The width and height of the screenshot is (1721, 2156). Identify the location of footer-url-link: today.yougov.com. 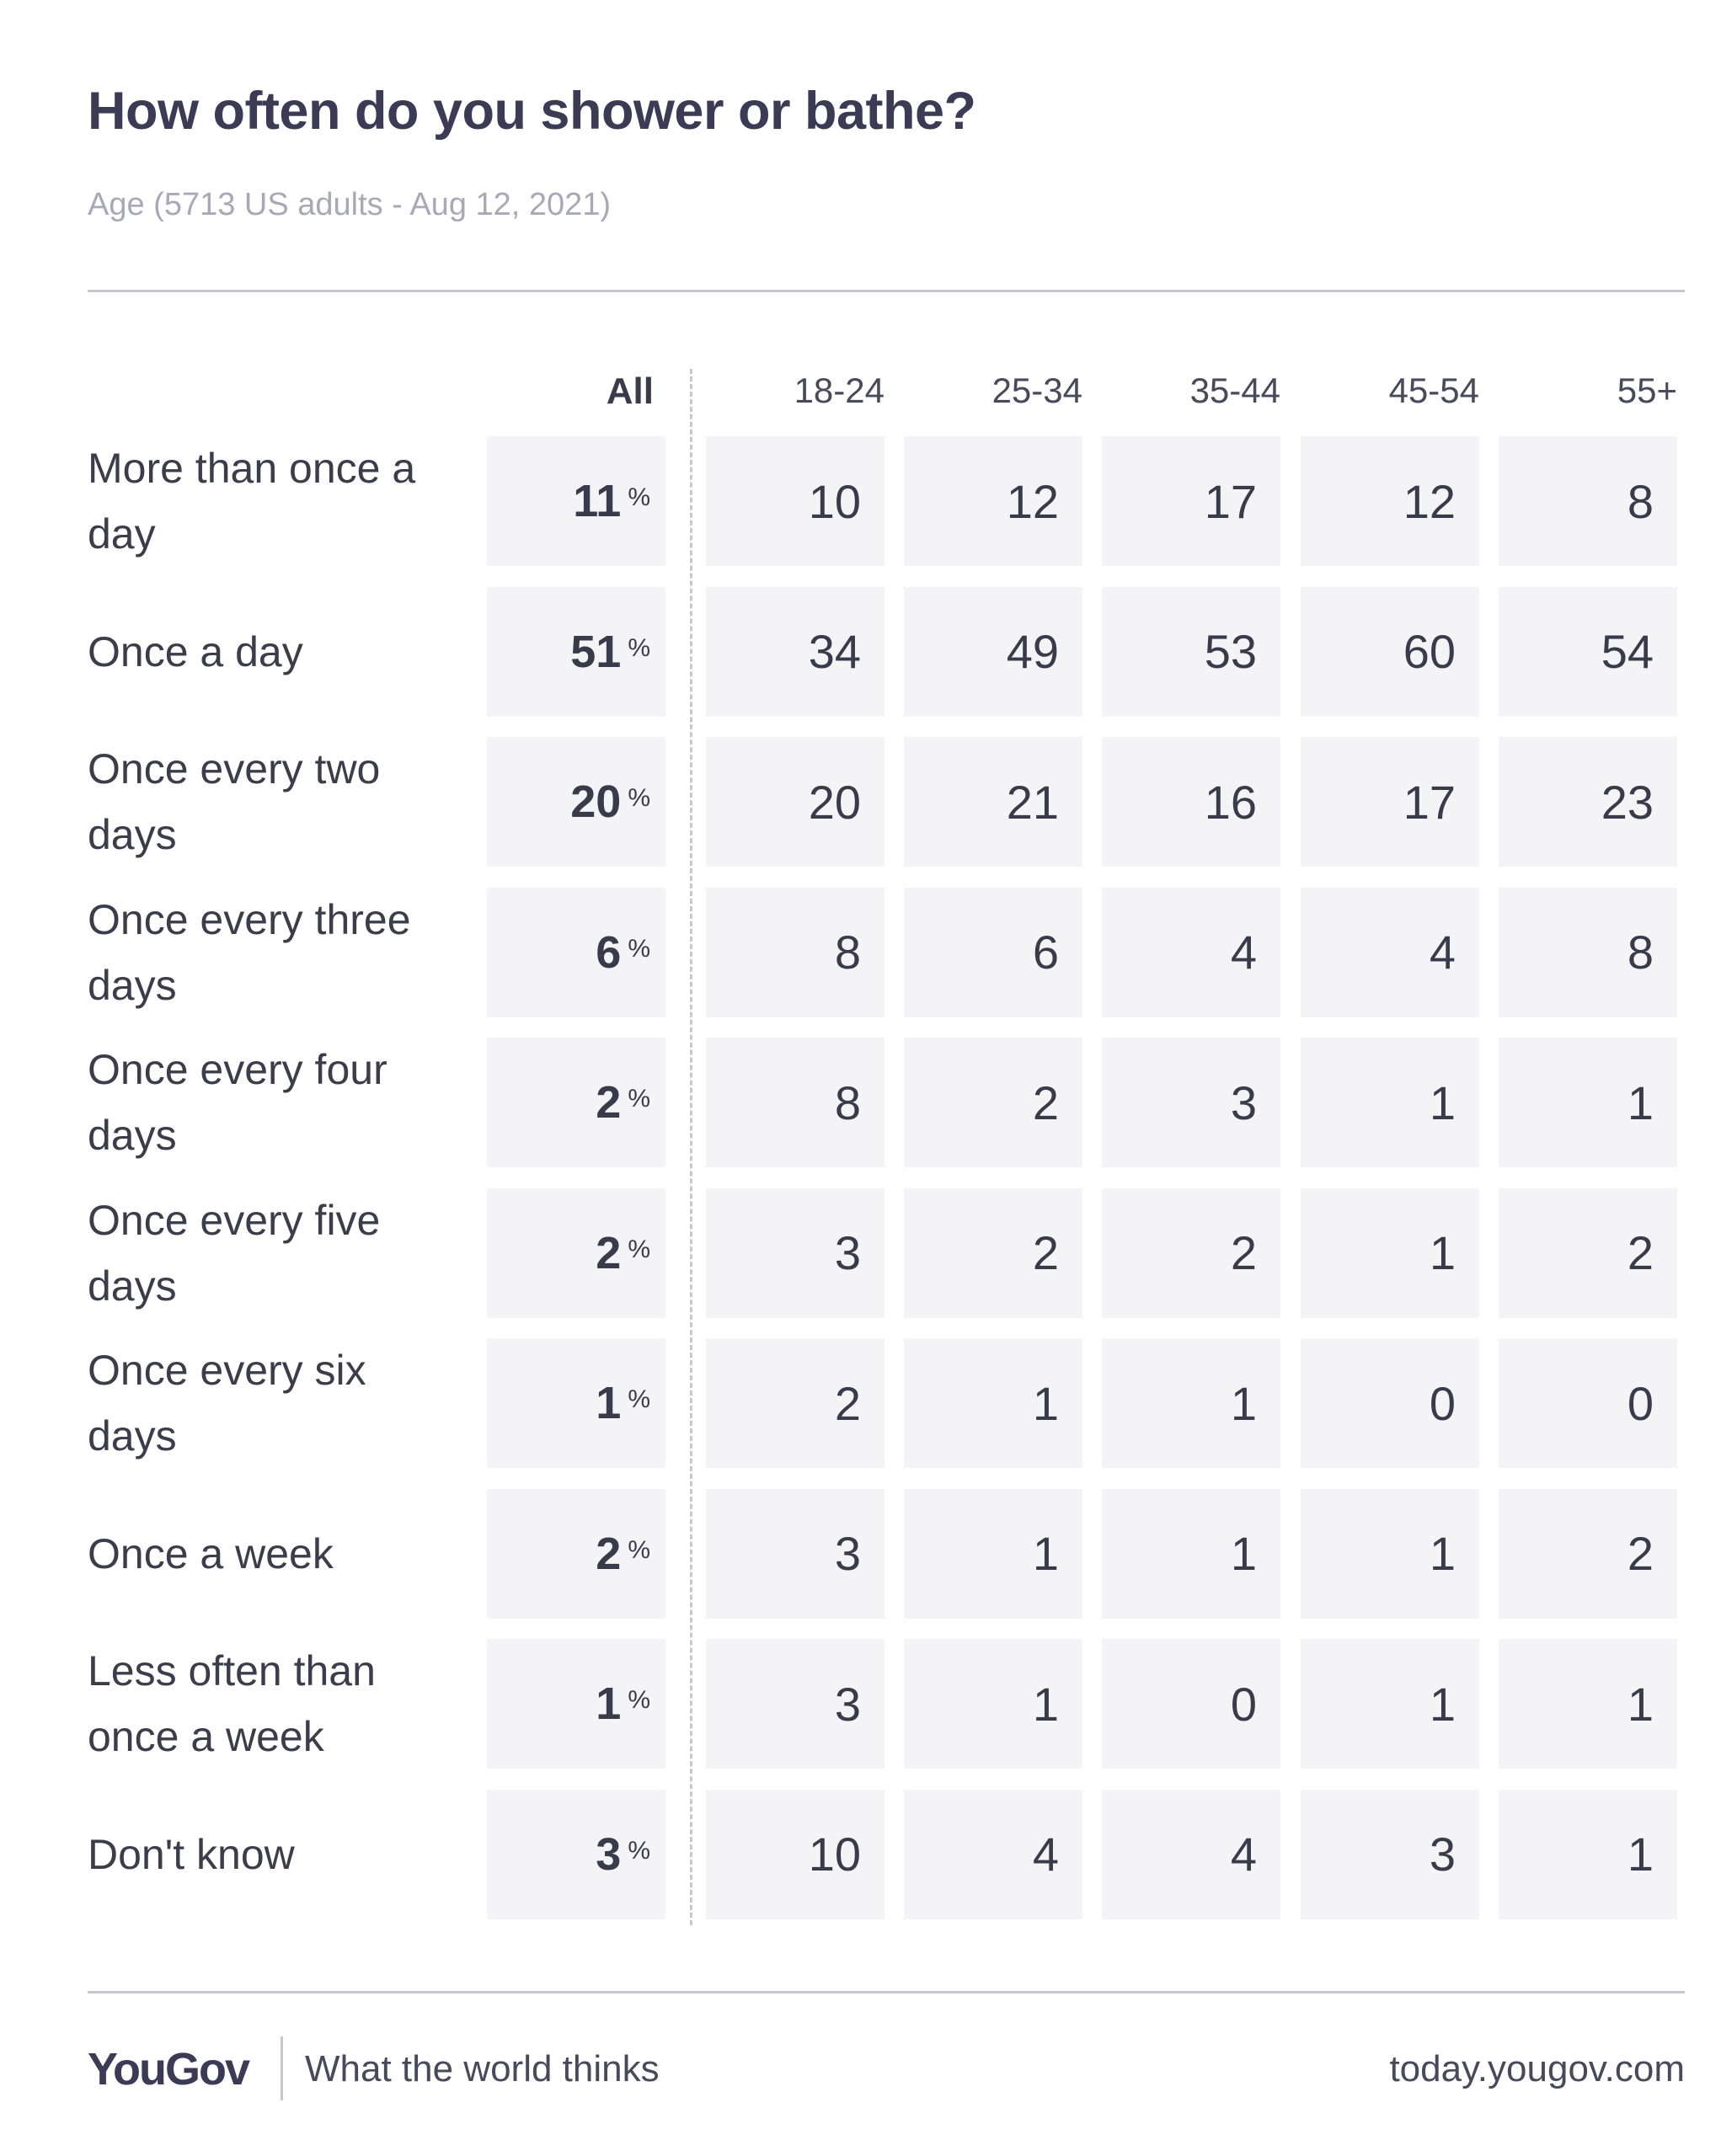
(1537, 2068).